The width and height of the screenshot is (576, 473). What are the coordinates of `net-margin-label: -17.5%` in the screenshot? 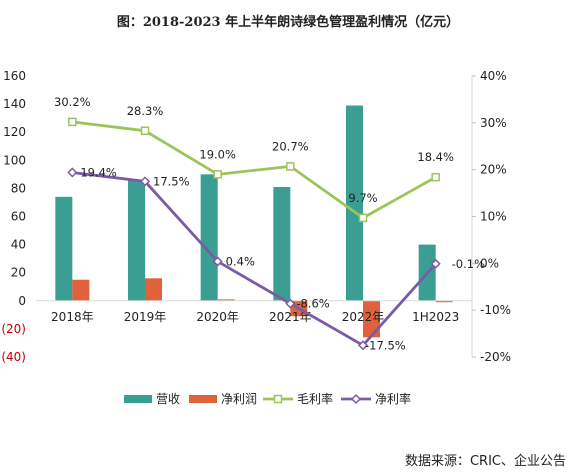 It's located at (385, 345).